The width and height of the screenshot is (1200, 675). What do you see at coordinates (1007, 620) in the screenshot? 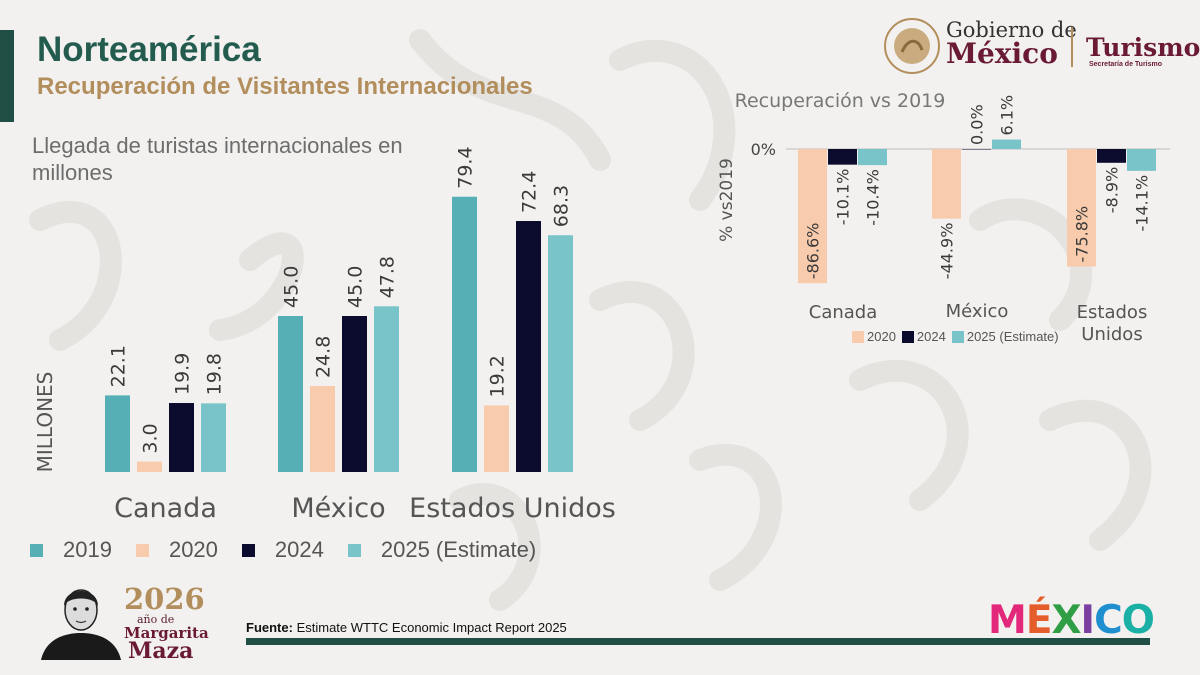
I see `brand-letter-m: M` at bounding box center [1007, 620].